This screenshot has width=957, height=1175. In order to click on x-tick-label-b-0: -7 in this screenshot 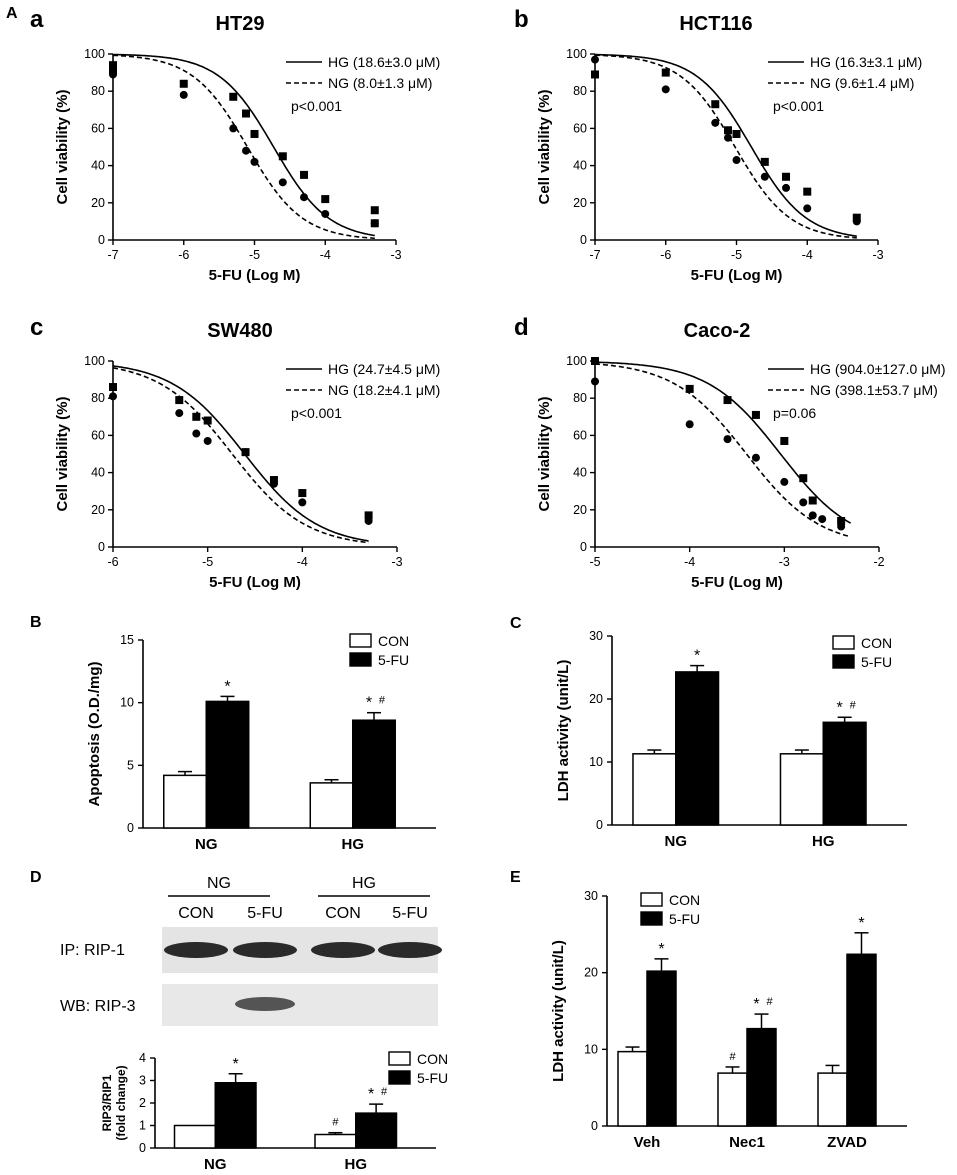, I will do `click(594, 255)`.